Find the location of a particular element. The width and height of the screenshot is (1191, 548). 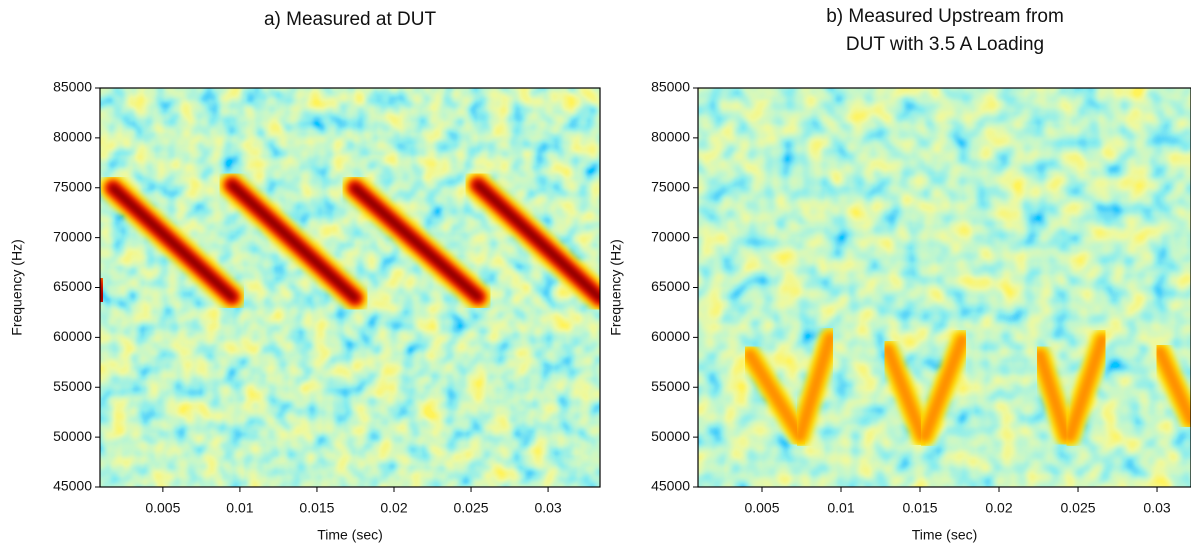

chart-title: b) Measured Upstream from is located at coordinates (945, 16).